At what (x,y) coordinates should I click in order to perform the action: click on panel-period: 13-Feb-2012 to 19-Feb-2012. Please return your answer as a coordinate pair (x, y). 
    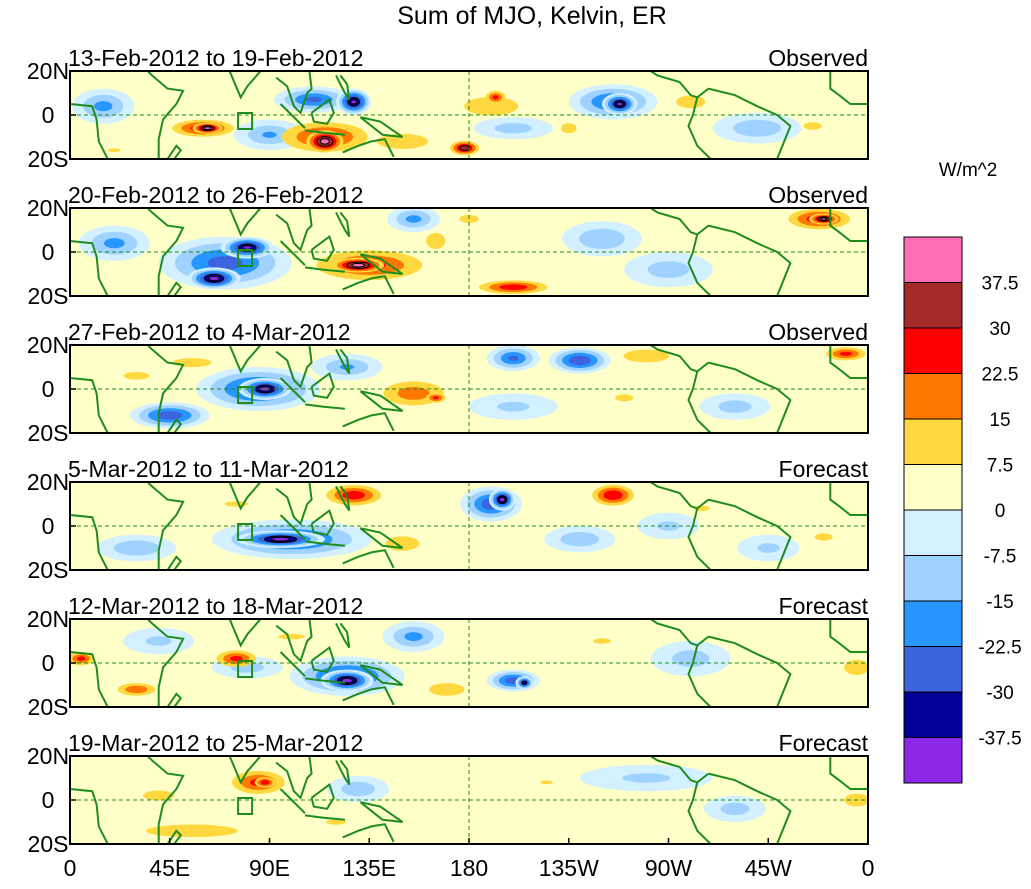
    Looking at the image, I should click on (215, 58).